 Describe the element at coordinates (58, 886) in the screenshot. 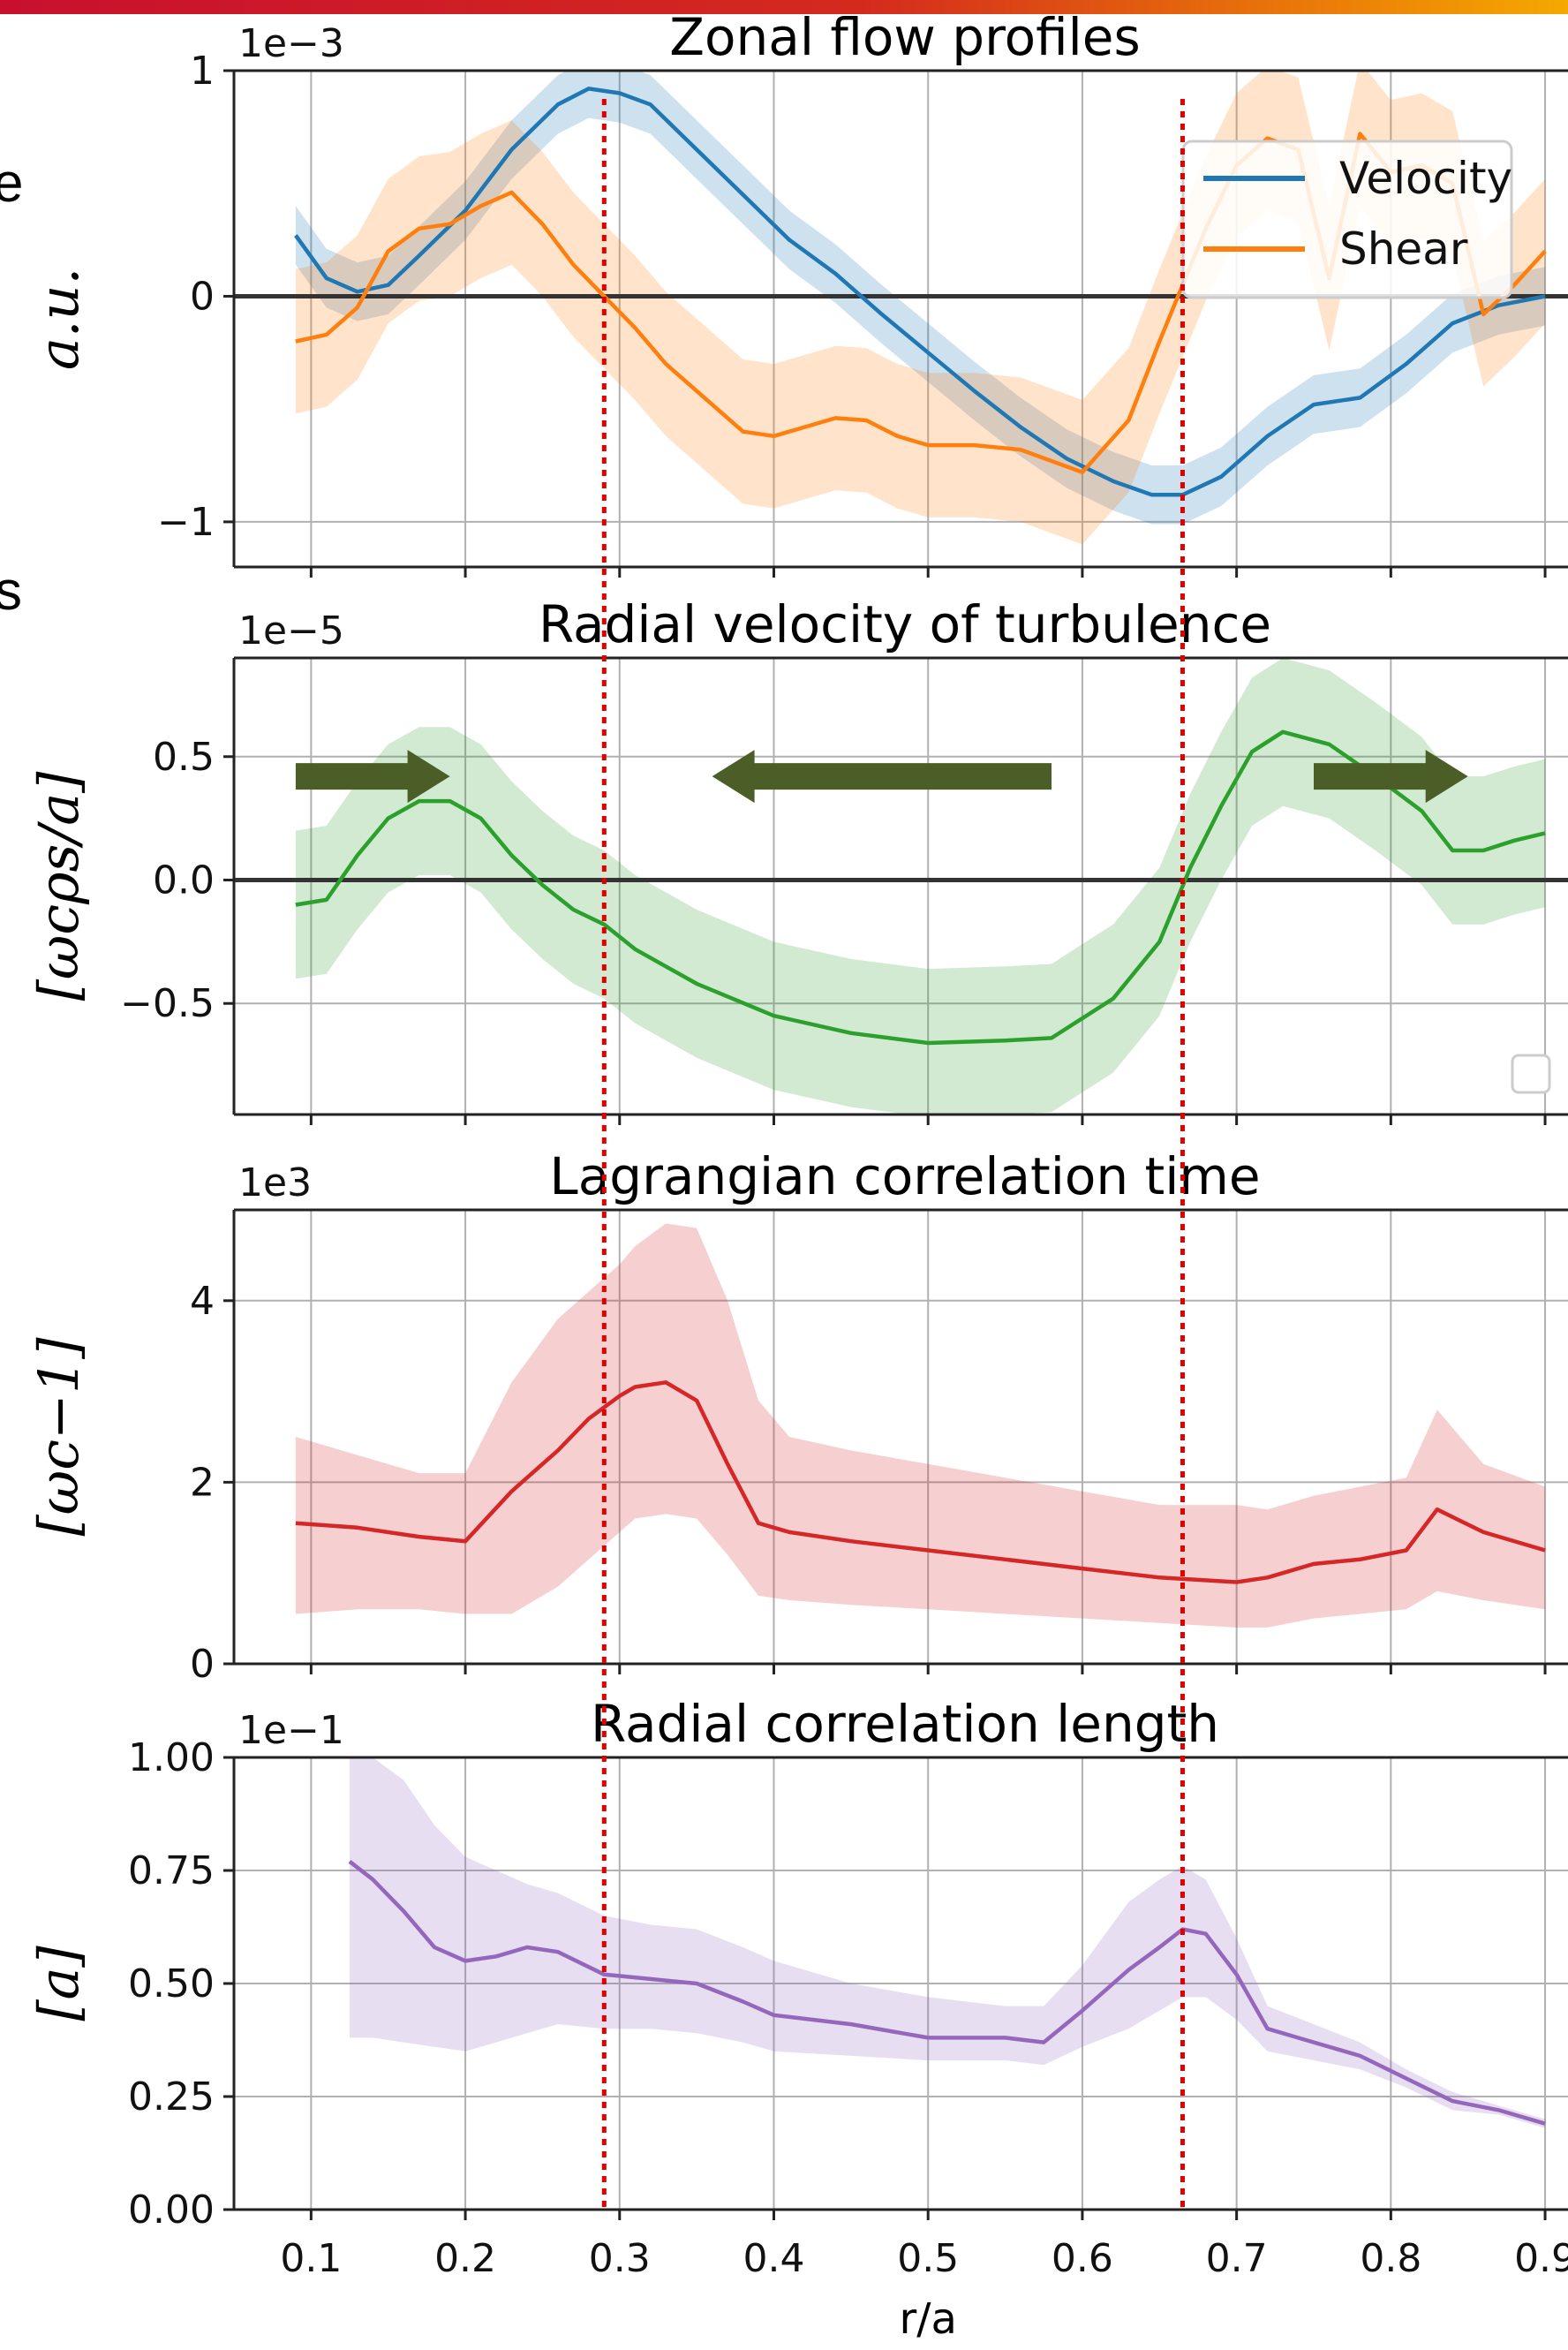

I see `y-axis-label: [ωcρs/a]` at that location.